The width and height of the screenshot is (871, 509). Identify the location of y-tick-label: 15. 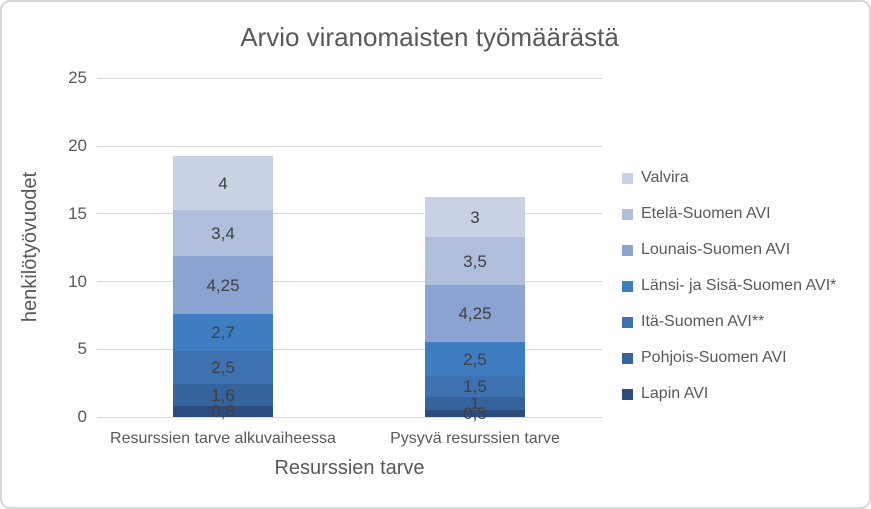
(77, 213).